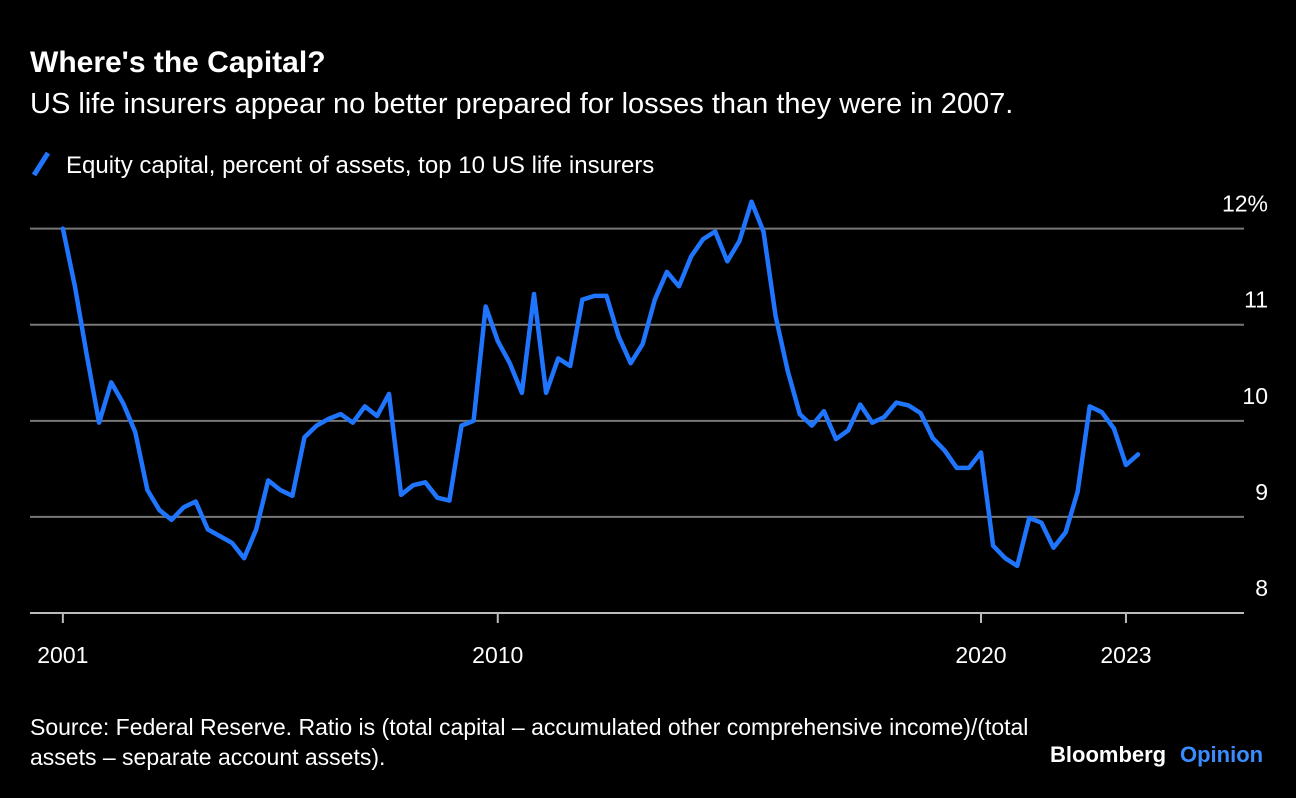  I want to click on y-tick-label: 11, so click(1256, 300).